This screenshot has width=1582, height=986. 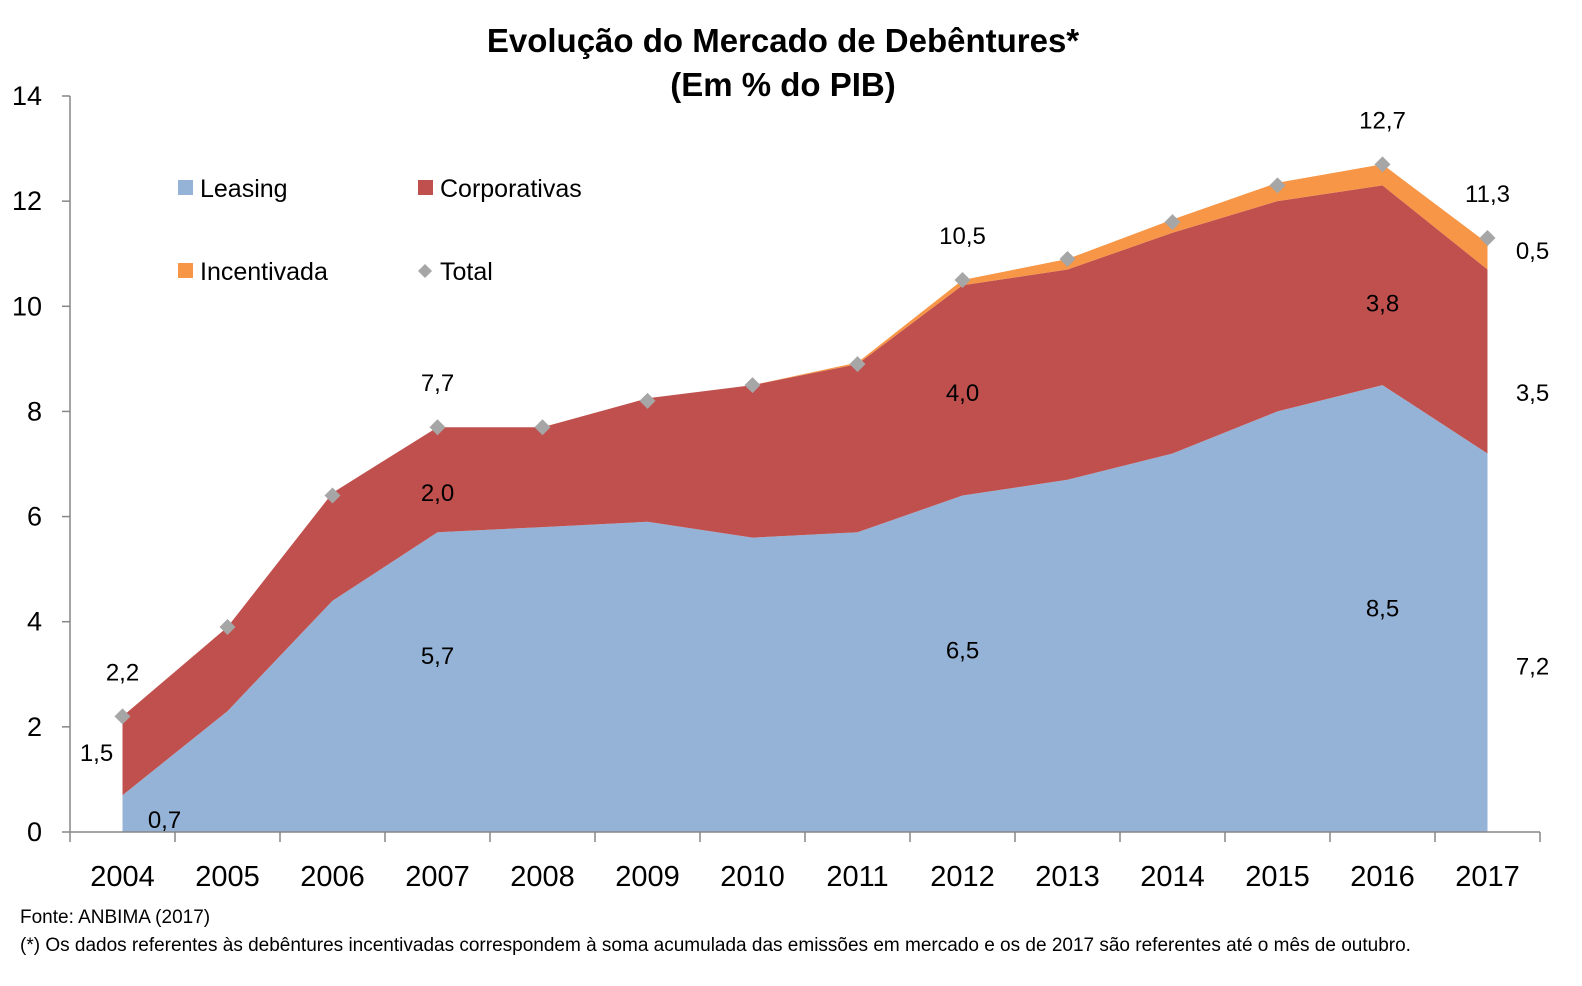 What do you see at coordinates (783, 40) in the screenshot?
I see `chart-title: Evolução do Mercado de Debêntures*` at bounding box center [783, 40].